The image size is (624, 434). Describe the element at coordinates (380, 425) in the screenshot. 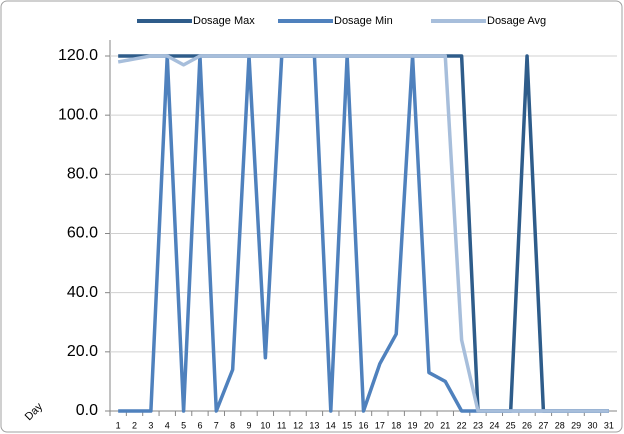

I see `x-tick-label: 17` at that location.